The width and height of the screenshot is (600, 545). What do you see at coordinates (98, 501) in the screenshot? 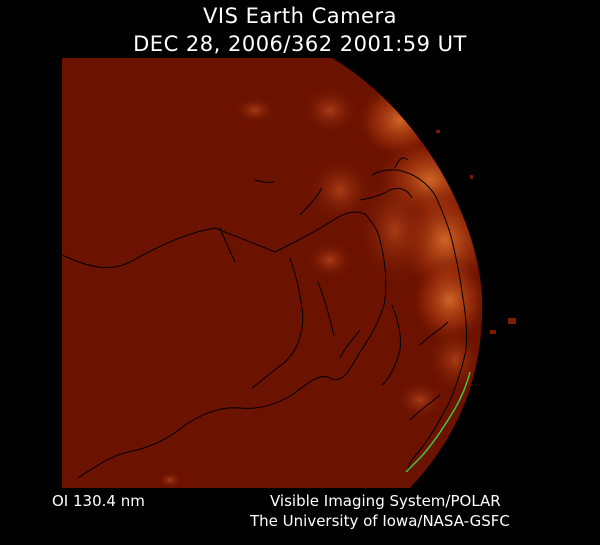
I see `filter-wavelength-label: OI 130.4 nm` at bounding box center [98, 501].